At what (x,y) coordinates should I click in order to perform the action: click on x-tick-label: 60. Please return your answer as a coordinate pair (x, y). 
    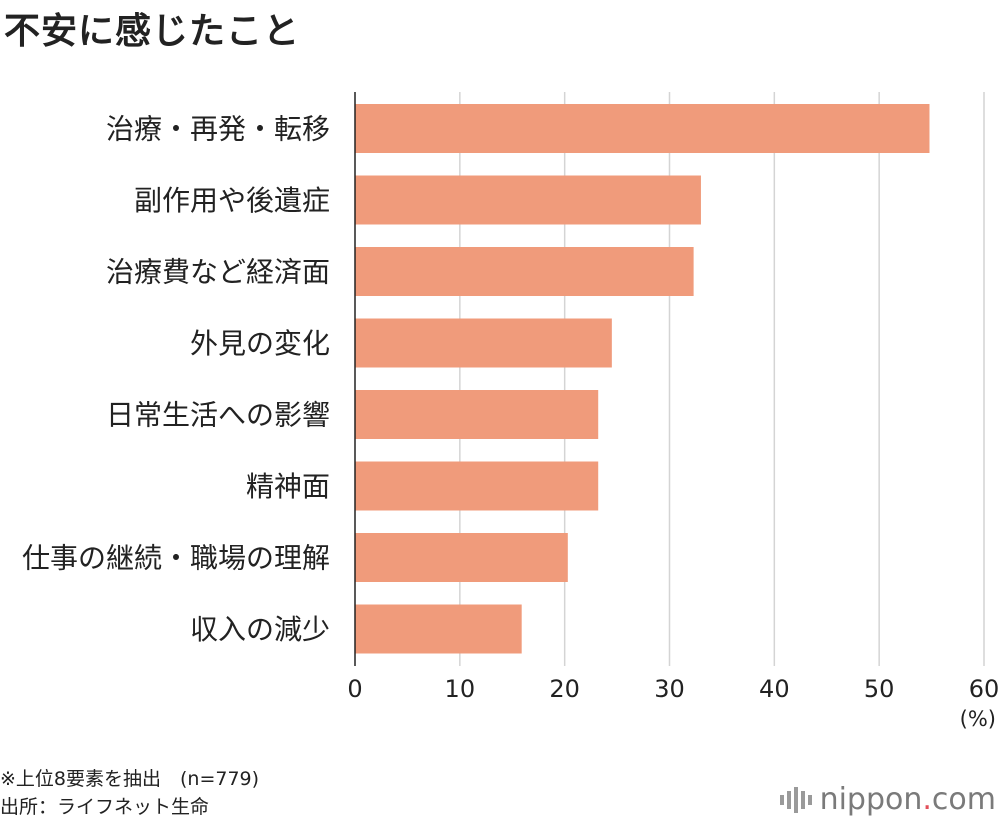
    Looking at the image, I should click on (984, 689).